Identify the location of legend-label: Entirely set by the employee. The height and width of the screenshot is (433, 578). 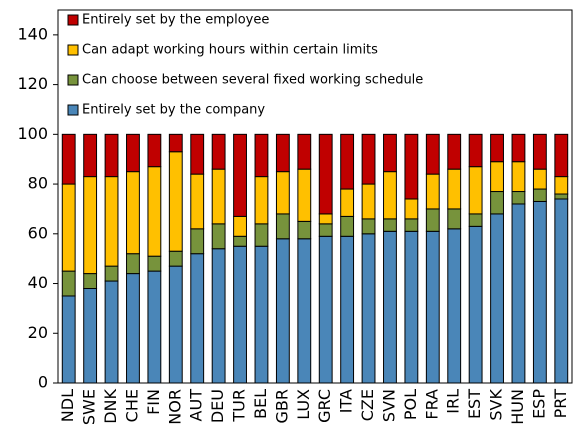
(175, 20).